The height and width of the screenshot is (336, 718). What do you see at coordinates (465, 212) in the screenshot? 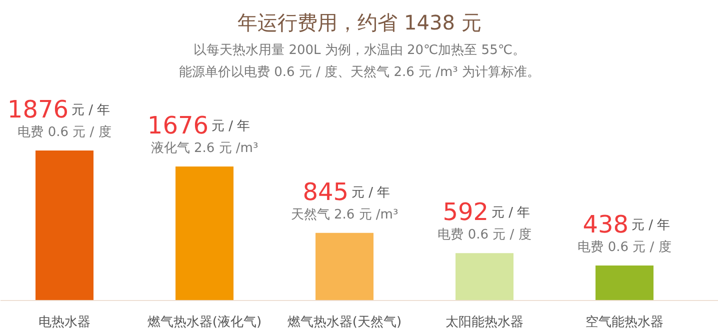
I see `data-label: 592` at bounding box center [465, 212].